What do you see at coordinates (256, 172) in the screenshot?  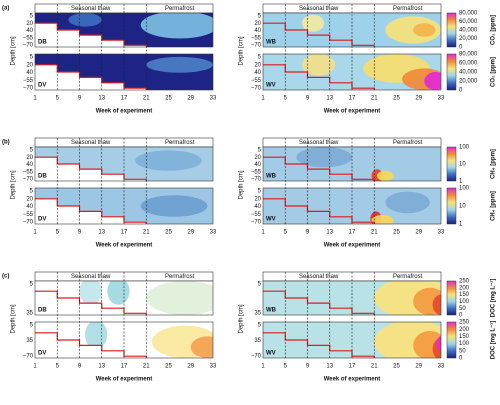 I see `y-tick-label: −55` at bounding box center [256, 172].